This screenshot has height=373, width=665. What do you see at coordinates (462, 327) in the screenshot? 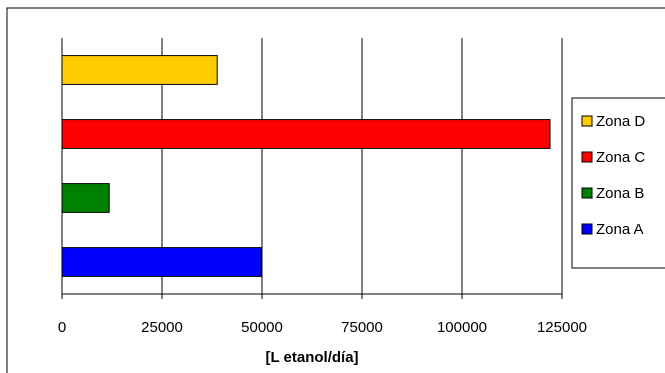
I see `x-tick-label: 100000` at bounding box center [462, 327].